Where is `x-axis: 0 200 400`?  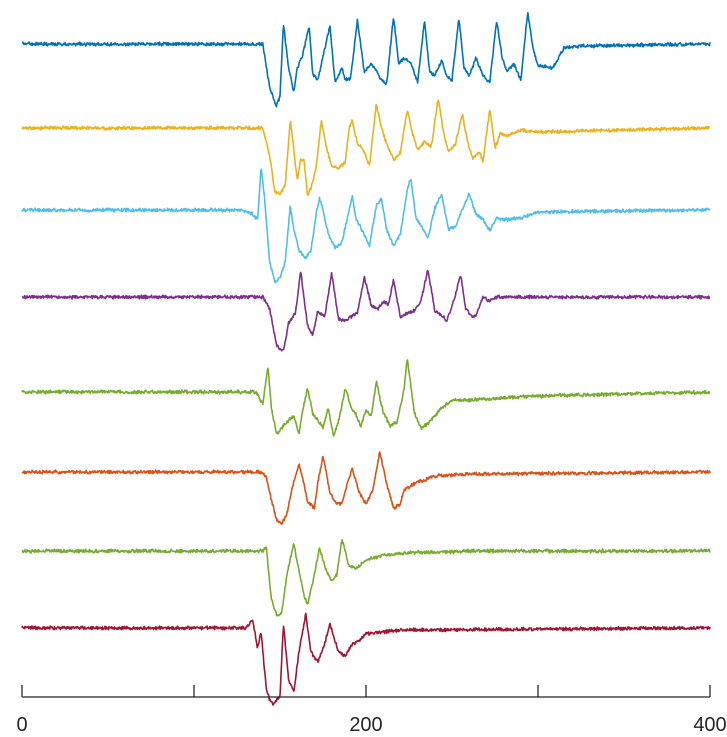
x-axis: 0 200 400 is located at coordinates (371, 710).